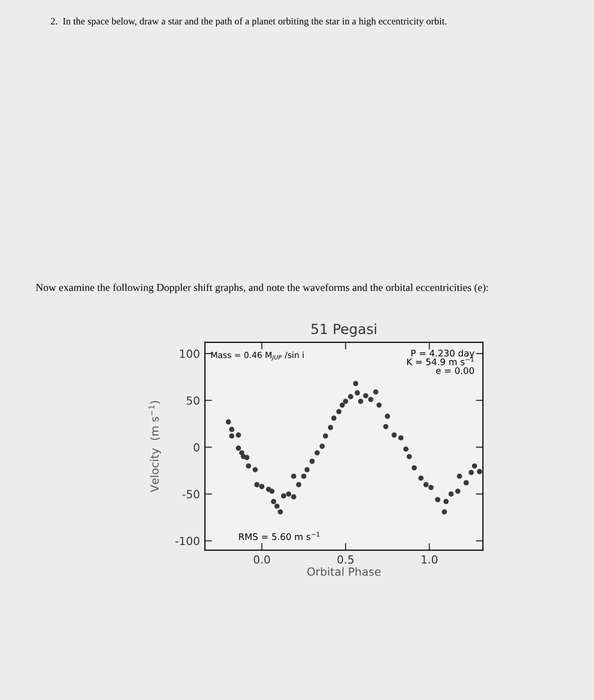  I want to click on x-axis-title: Orbital Phase, so click(344, 571).